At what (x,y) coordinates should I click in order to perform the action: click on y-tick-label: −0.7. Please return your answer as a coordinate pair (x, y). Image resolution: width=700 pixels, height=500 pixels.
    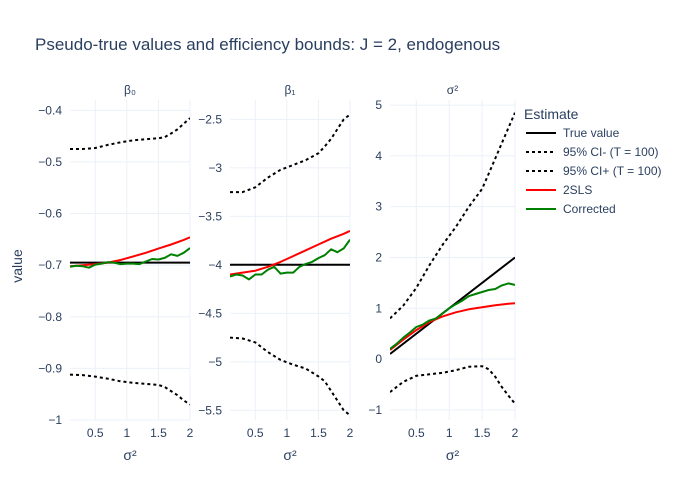
    Looking at the image, I should click on (50, 265).